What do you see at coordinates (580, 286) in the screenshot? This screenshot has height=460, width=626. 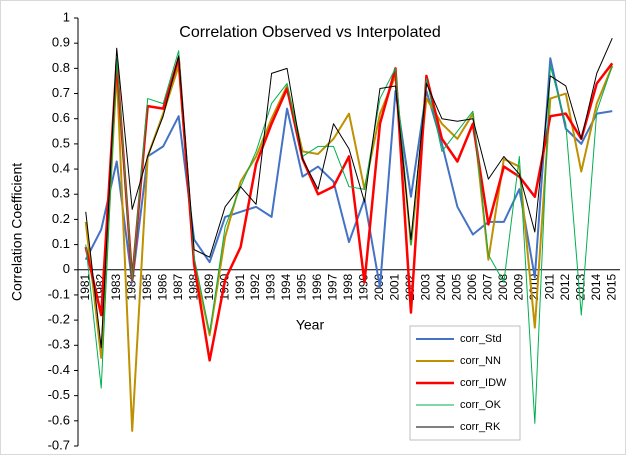 I see `x-tick-label: 2013` at bounding box center [580, 286].